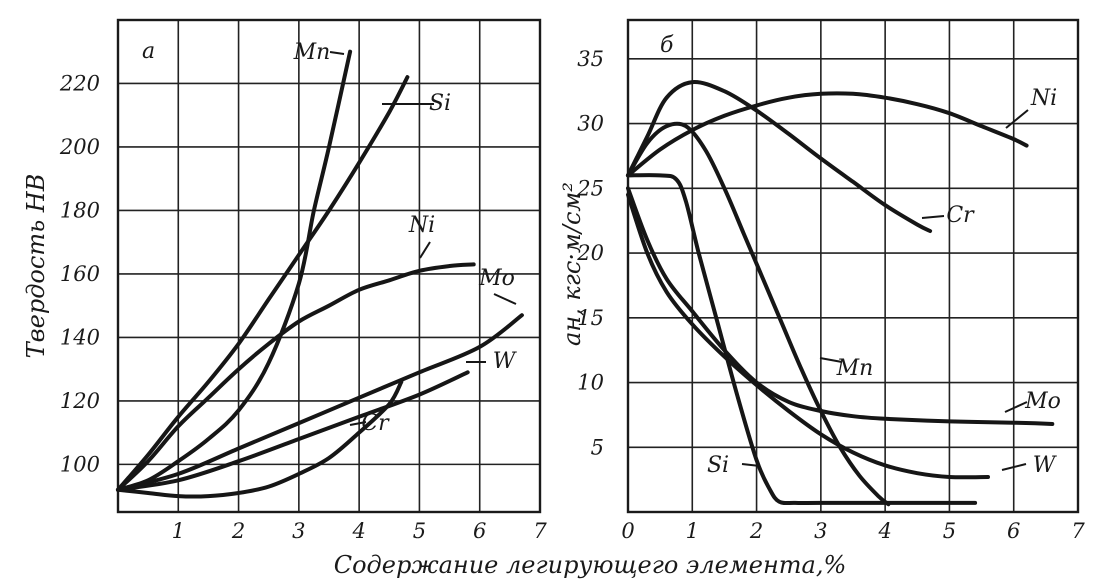 Image resolution: width=1100 pixels, height=586 pixels. What do you see at coordinates (1014, 467) in the screenshot?
I see `series-leader-w` at bounding box center [1014, 467].